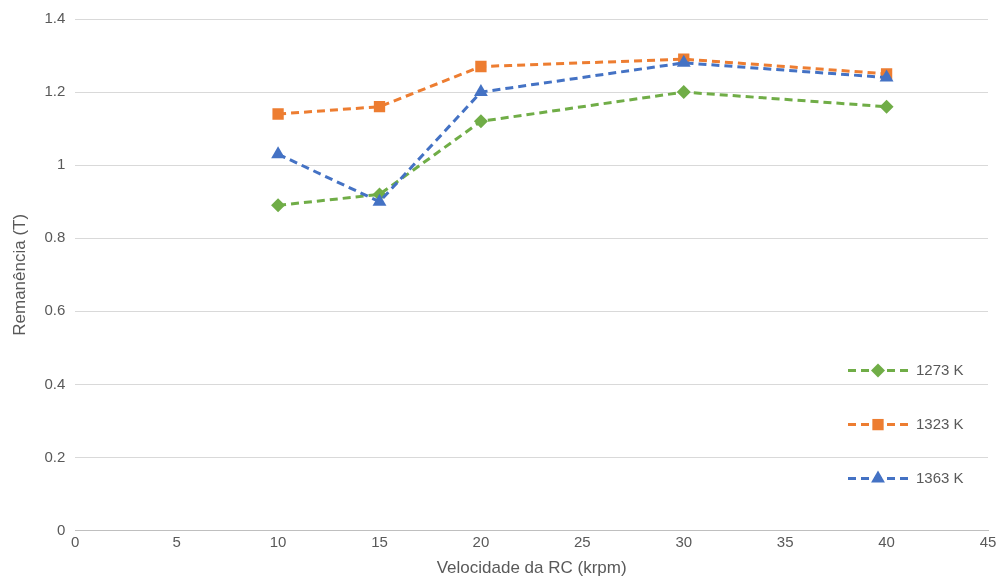 Image resolution: width=1002 pixels, height=583 pixels. Describe the element at coordinates (379, 541) in the screenshot. I see `x-tick-label: 15` at that location.